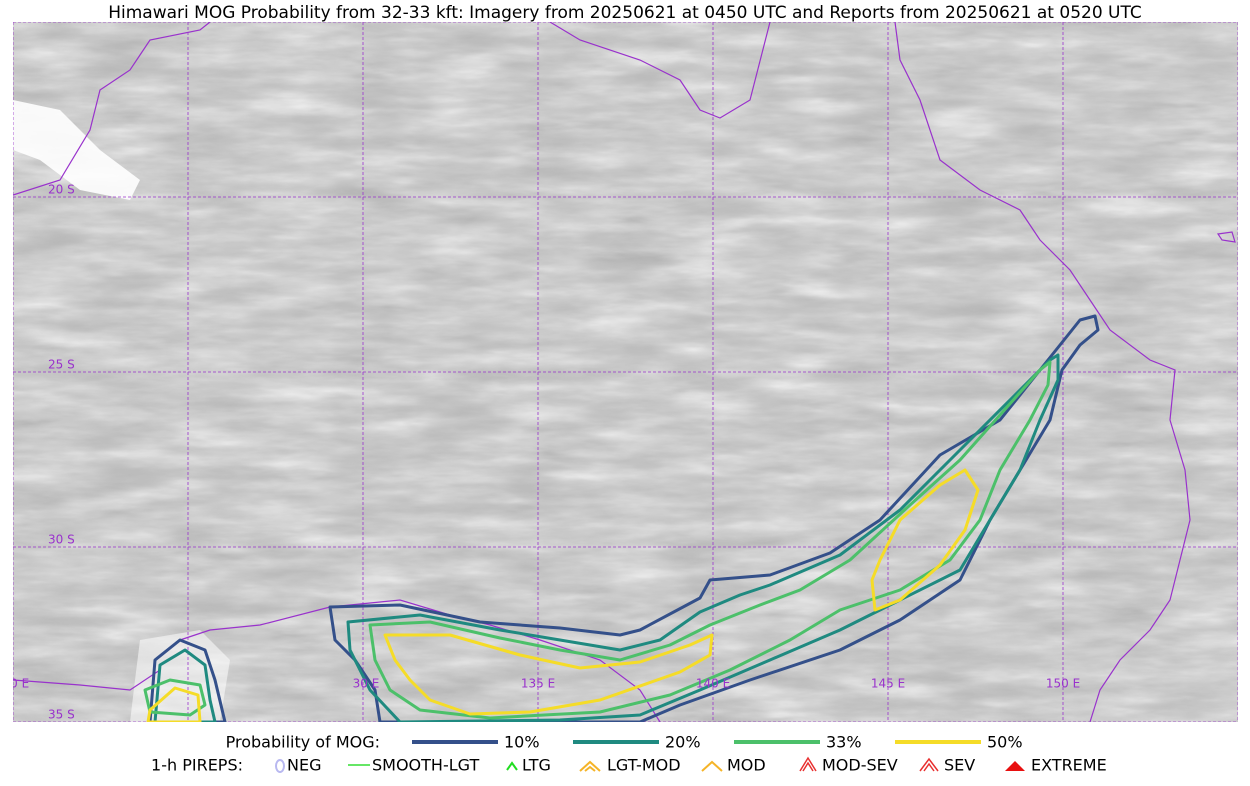  Describe the element at coordinates (860, 765) in the screenshot. I see `legend-label: MOD-SEV` at that location.